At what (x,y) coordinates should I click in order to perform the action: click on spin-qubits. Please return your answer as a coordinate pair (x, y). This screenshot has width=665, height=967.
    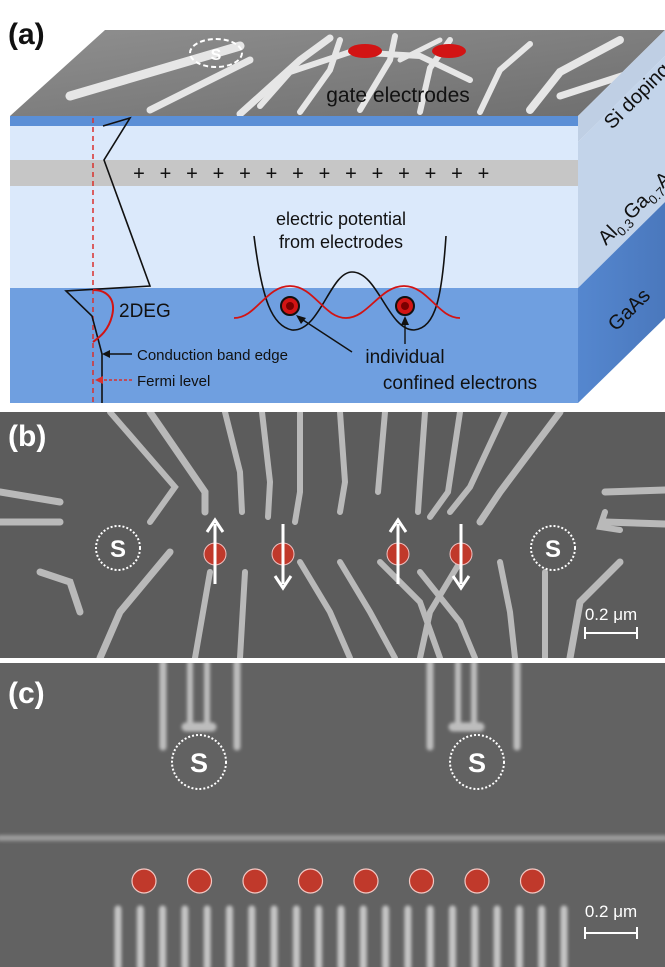
    Looking at the image, I should click on (338, 554).